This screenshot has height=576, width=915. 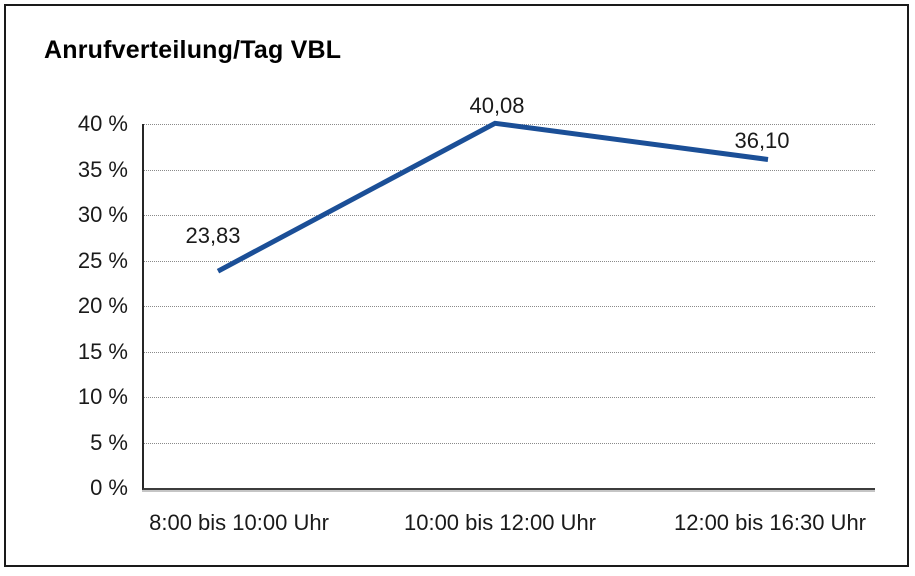 What do you see at coordinates (102, 305) in the screenshot?
I see `y-tick-label: 20 %` at bounding box center [102, 305].